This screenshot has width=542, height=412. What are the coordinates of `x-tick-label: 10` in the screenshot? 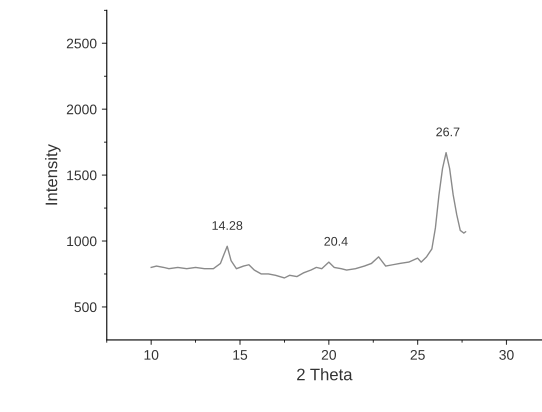 It's located at (151, 355).